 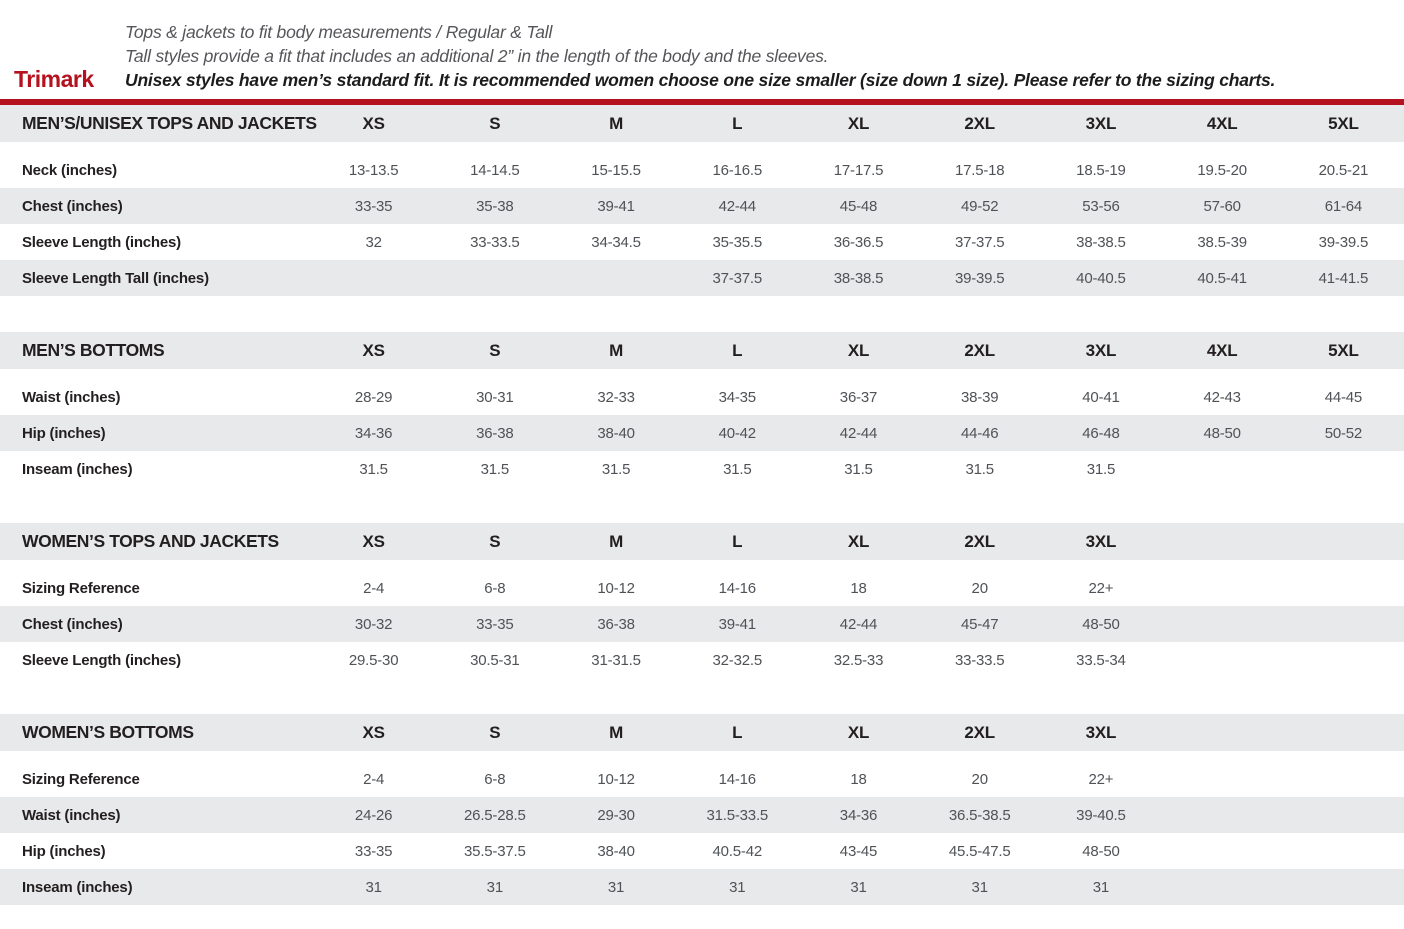 What do you see at coordinates (495, 588) in the screenshot?
I see `size-value-cell: 6-8` at bounding box center [495, 588].